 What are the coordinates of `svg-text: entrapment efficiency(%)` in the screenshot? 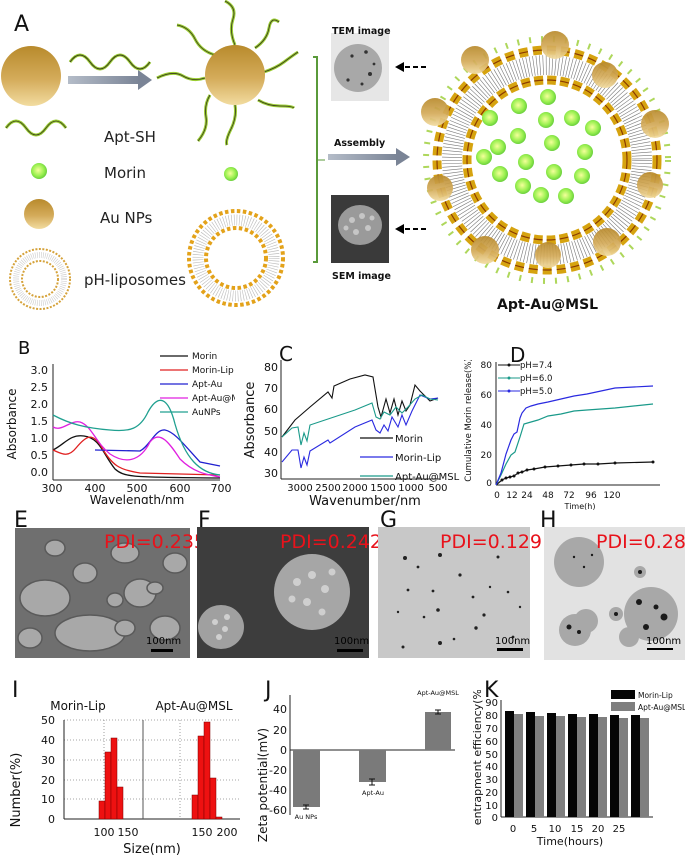 It's located at (477, 757).